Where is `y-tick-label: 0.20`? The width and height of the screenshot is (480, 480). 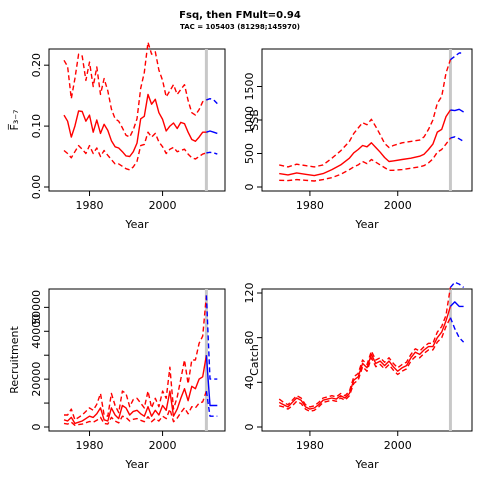
y-tick-label: 0.20 is located at coordinates (36, 65).